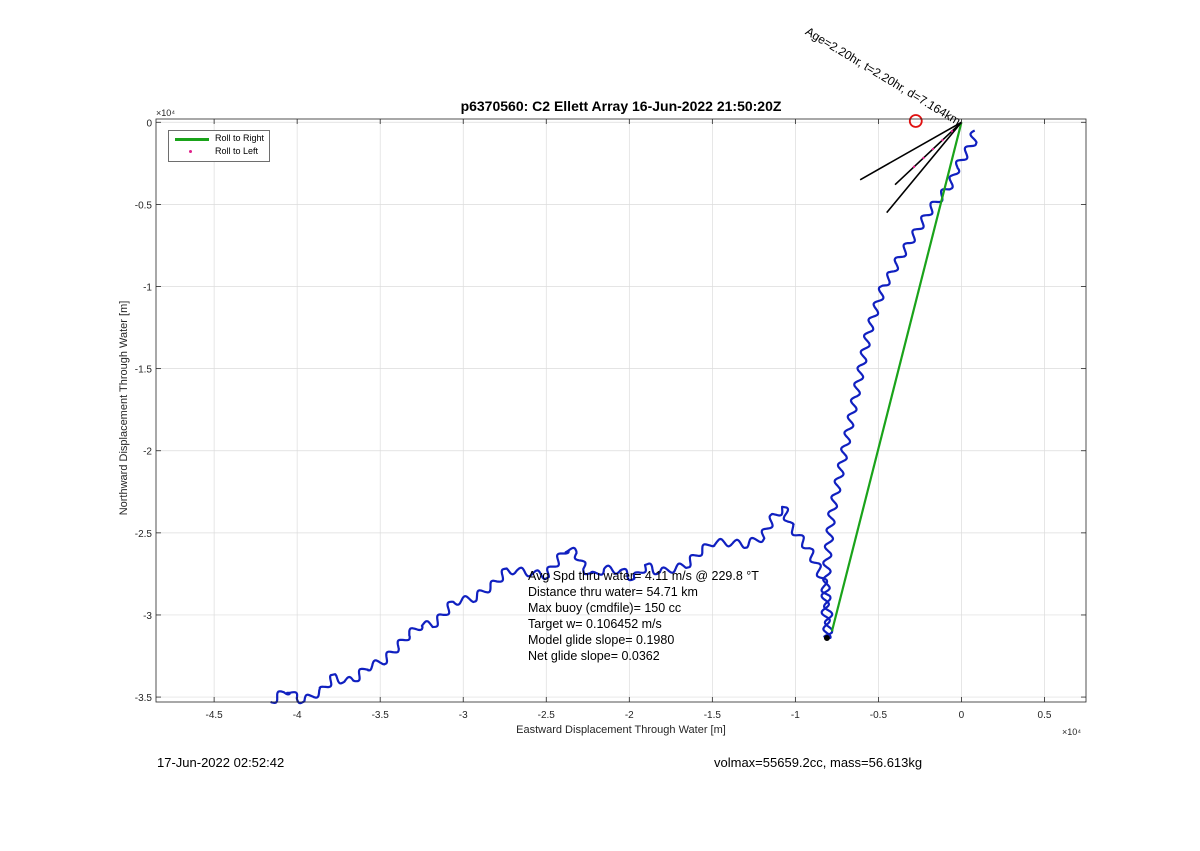  What do you see at coordinates (896, 377) in the screenshot?
I see `net-displacement-line` at bounding box center [896, 377].